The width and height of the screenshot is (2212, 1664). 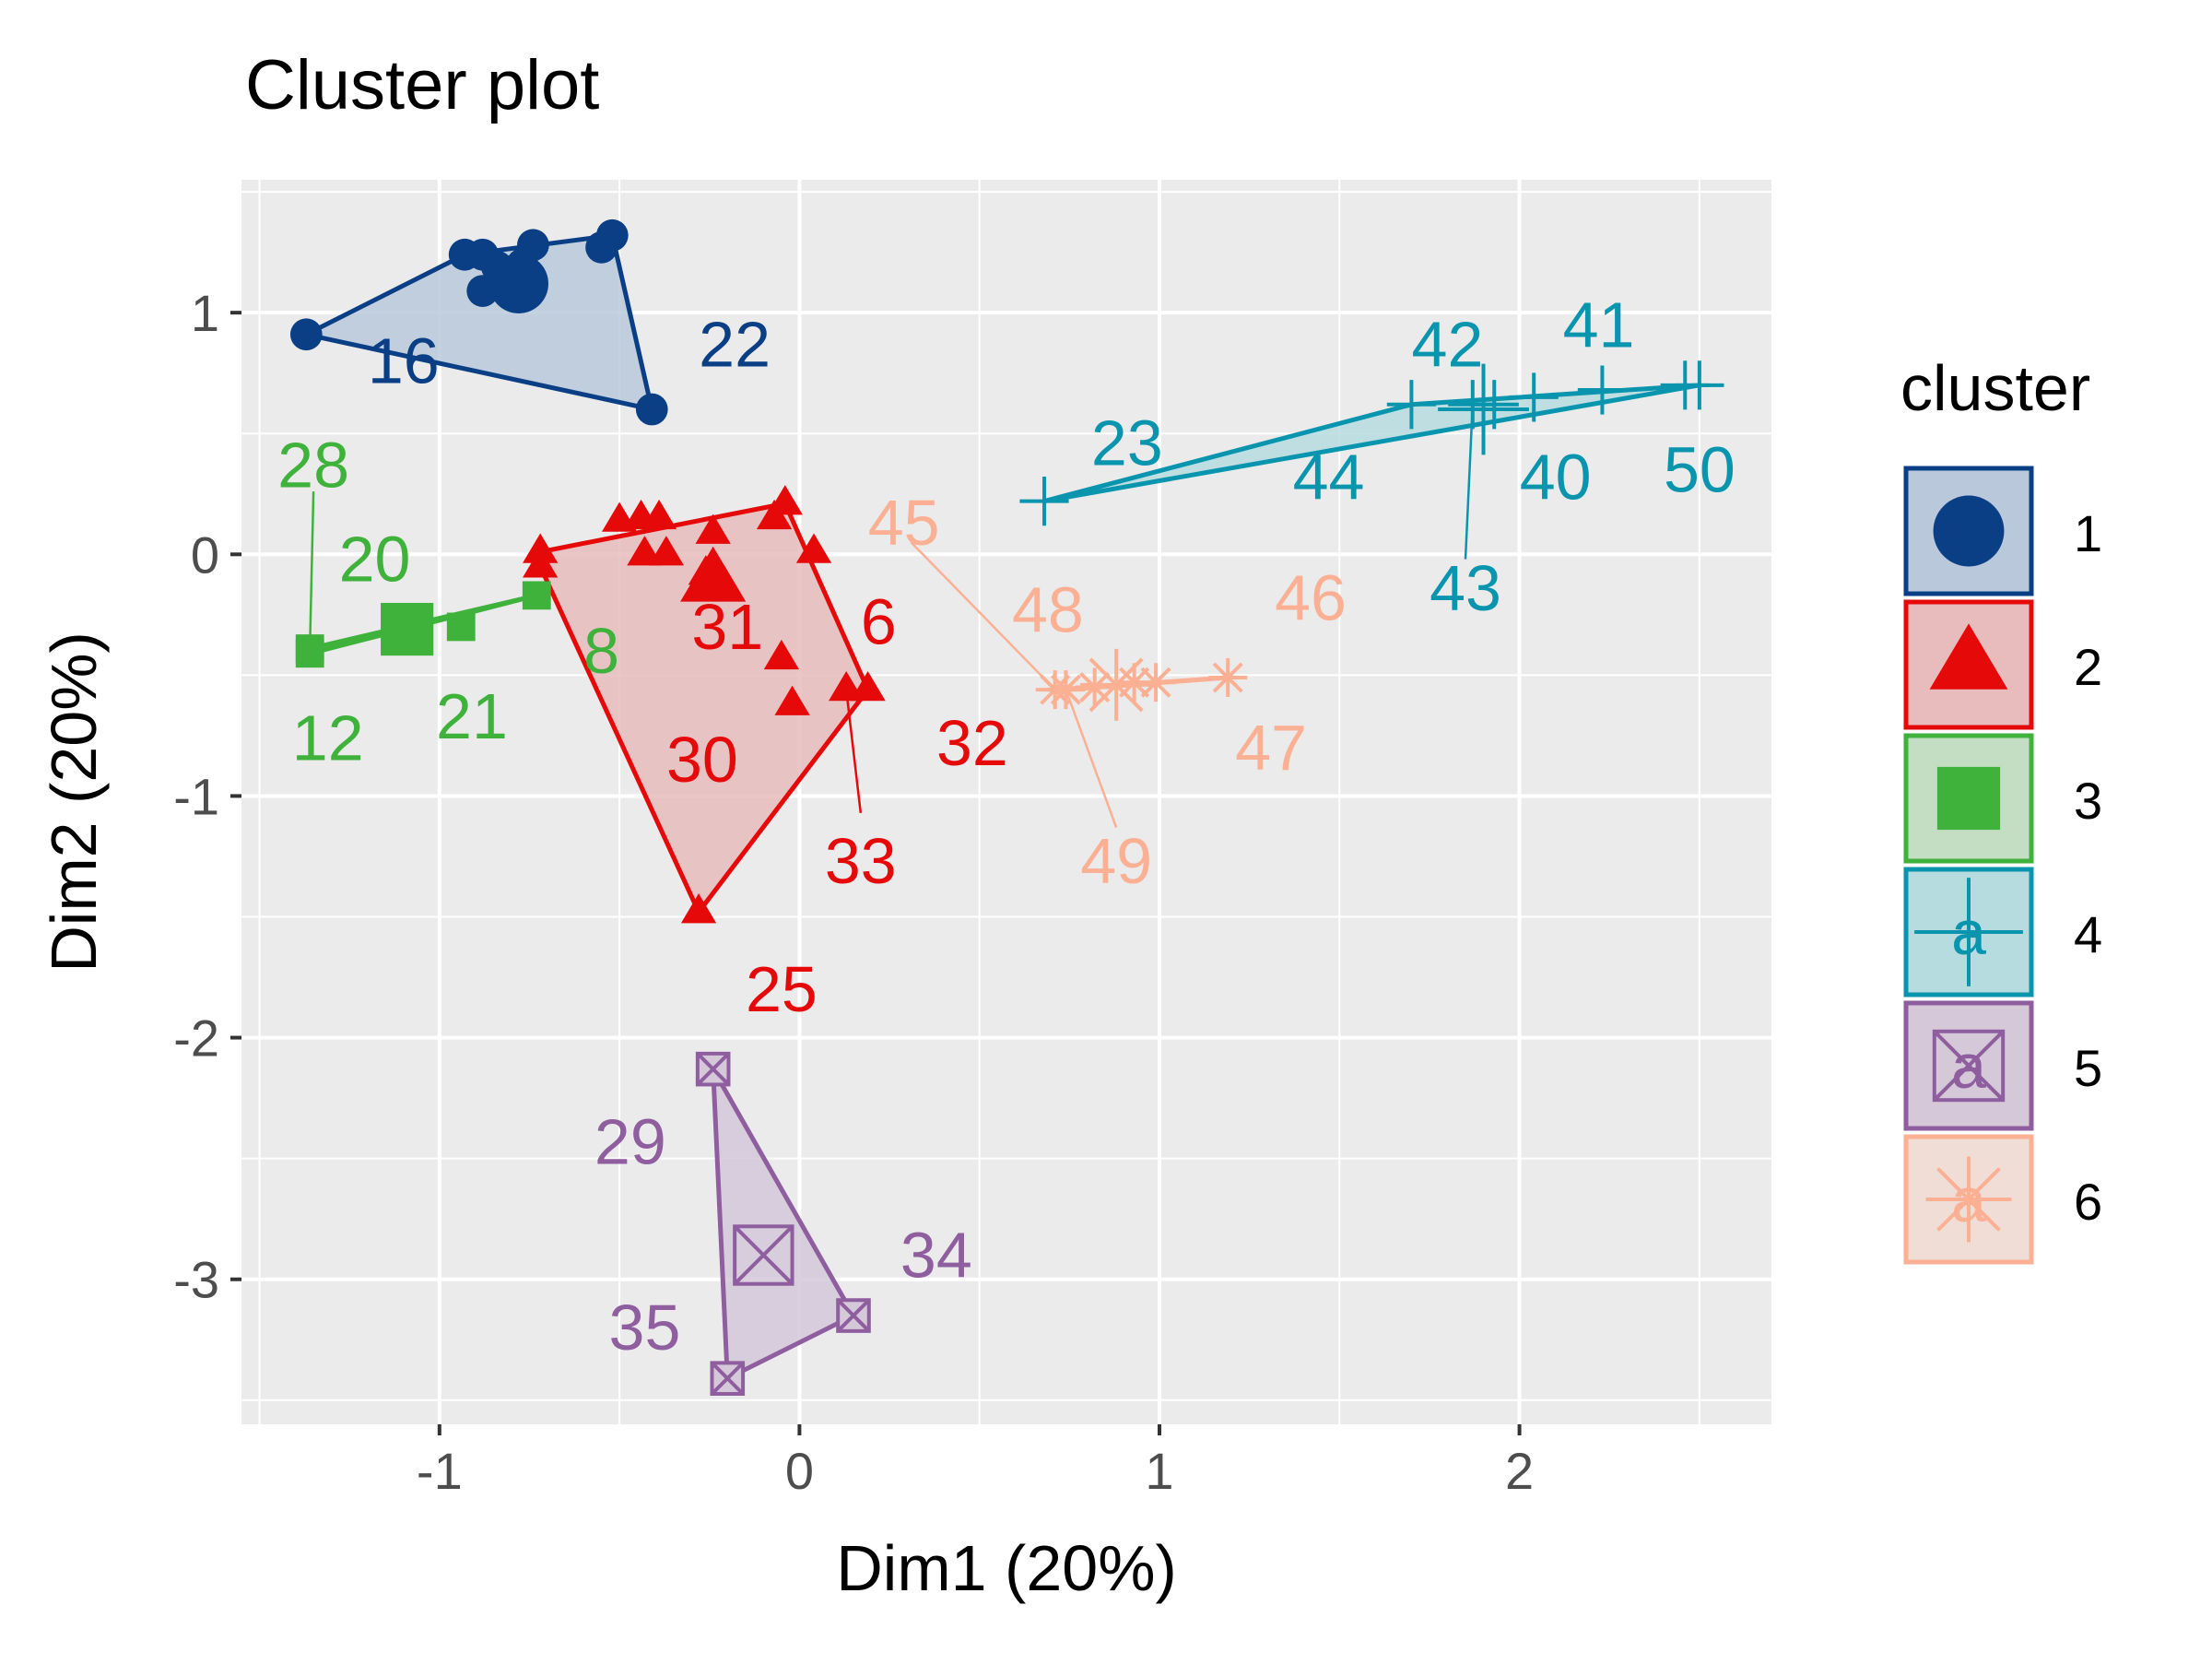 I want to click on chart-title: Cluster plot, so click(x=422, y=85).